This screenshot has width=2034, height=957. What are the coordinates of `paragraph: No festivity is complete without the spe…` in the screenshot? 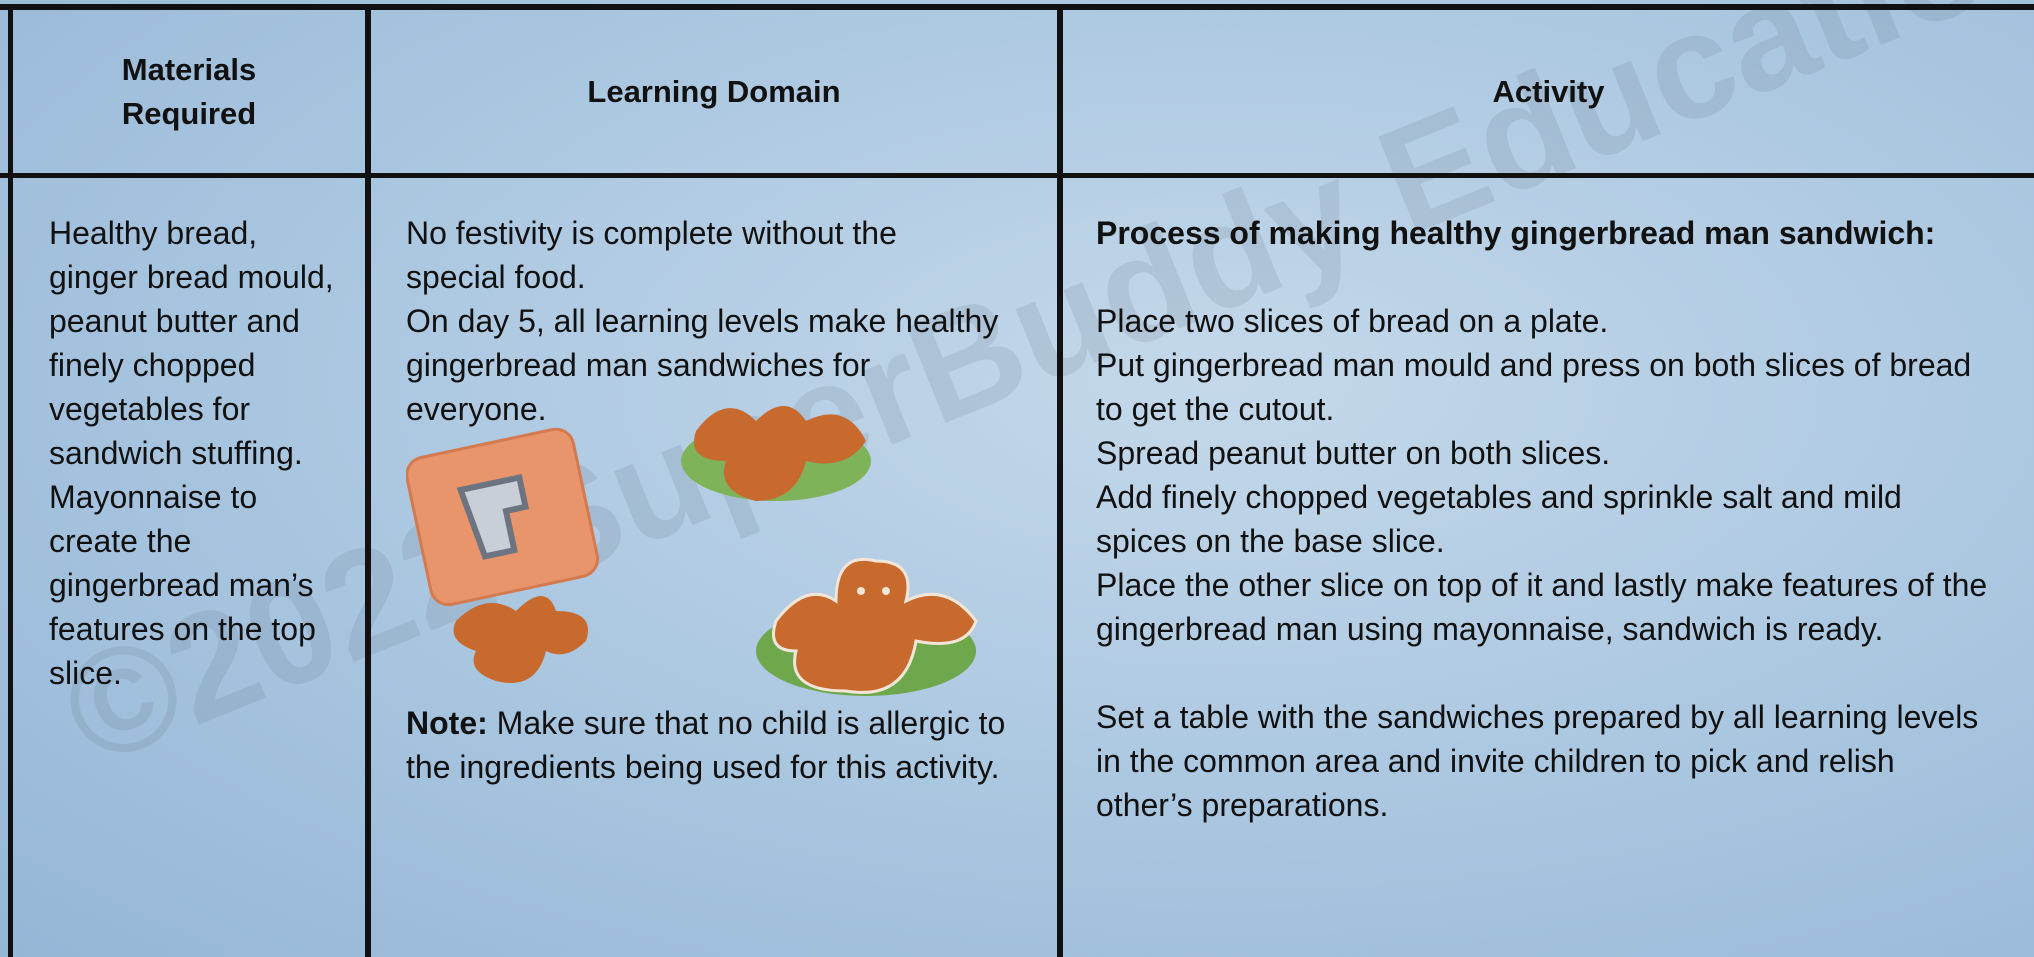 It's located at (651, 255).